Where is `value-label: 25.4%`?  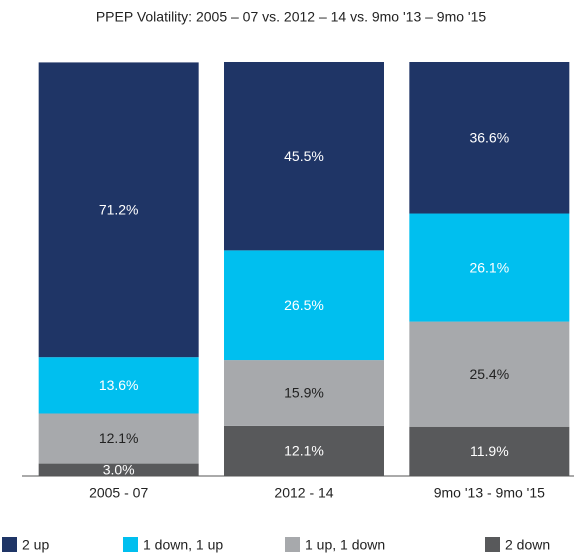 value-label: 25.4% is located at coordinates (489, 374).